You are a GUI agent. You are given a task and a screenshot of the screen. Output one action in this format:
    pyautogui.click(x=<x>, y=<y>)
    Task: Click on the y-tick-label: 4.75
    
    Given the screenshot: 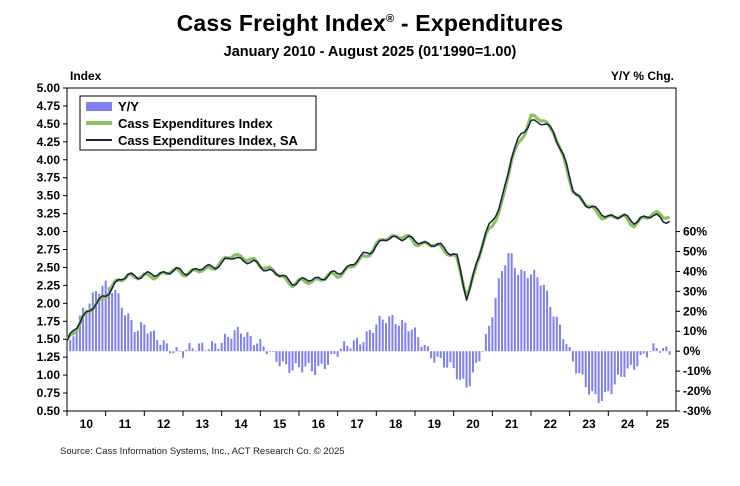 What is the action you would take?
    pyautogui.click(x=49, y=106)
    